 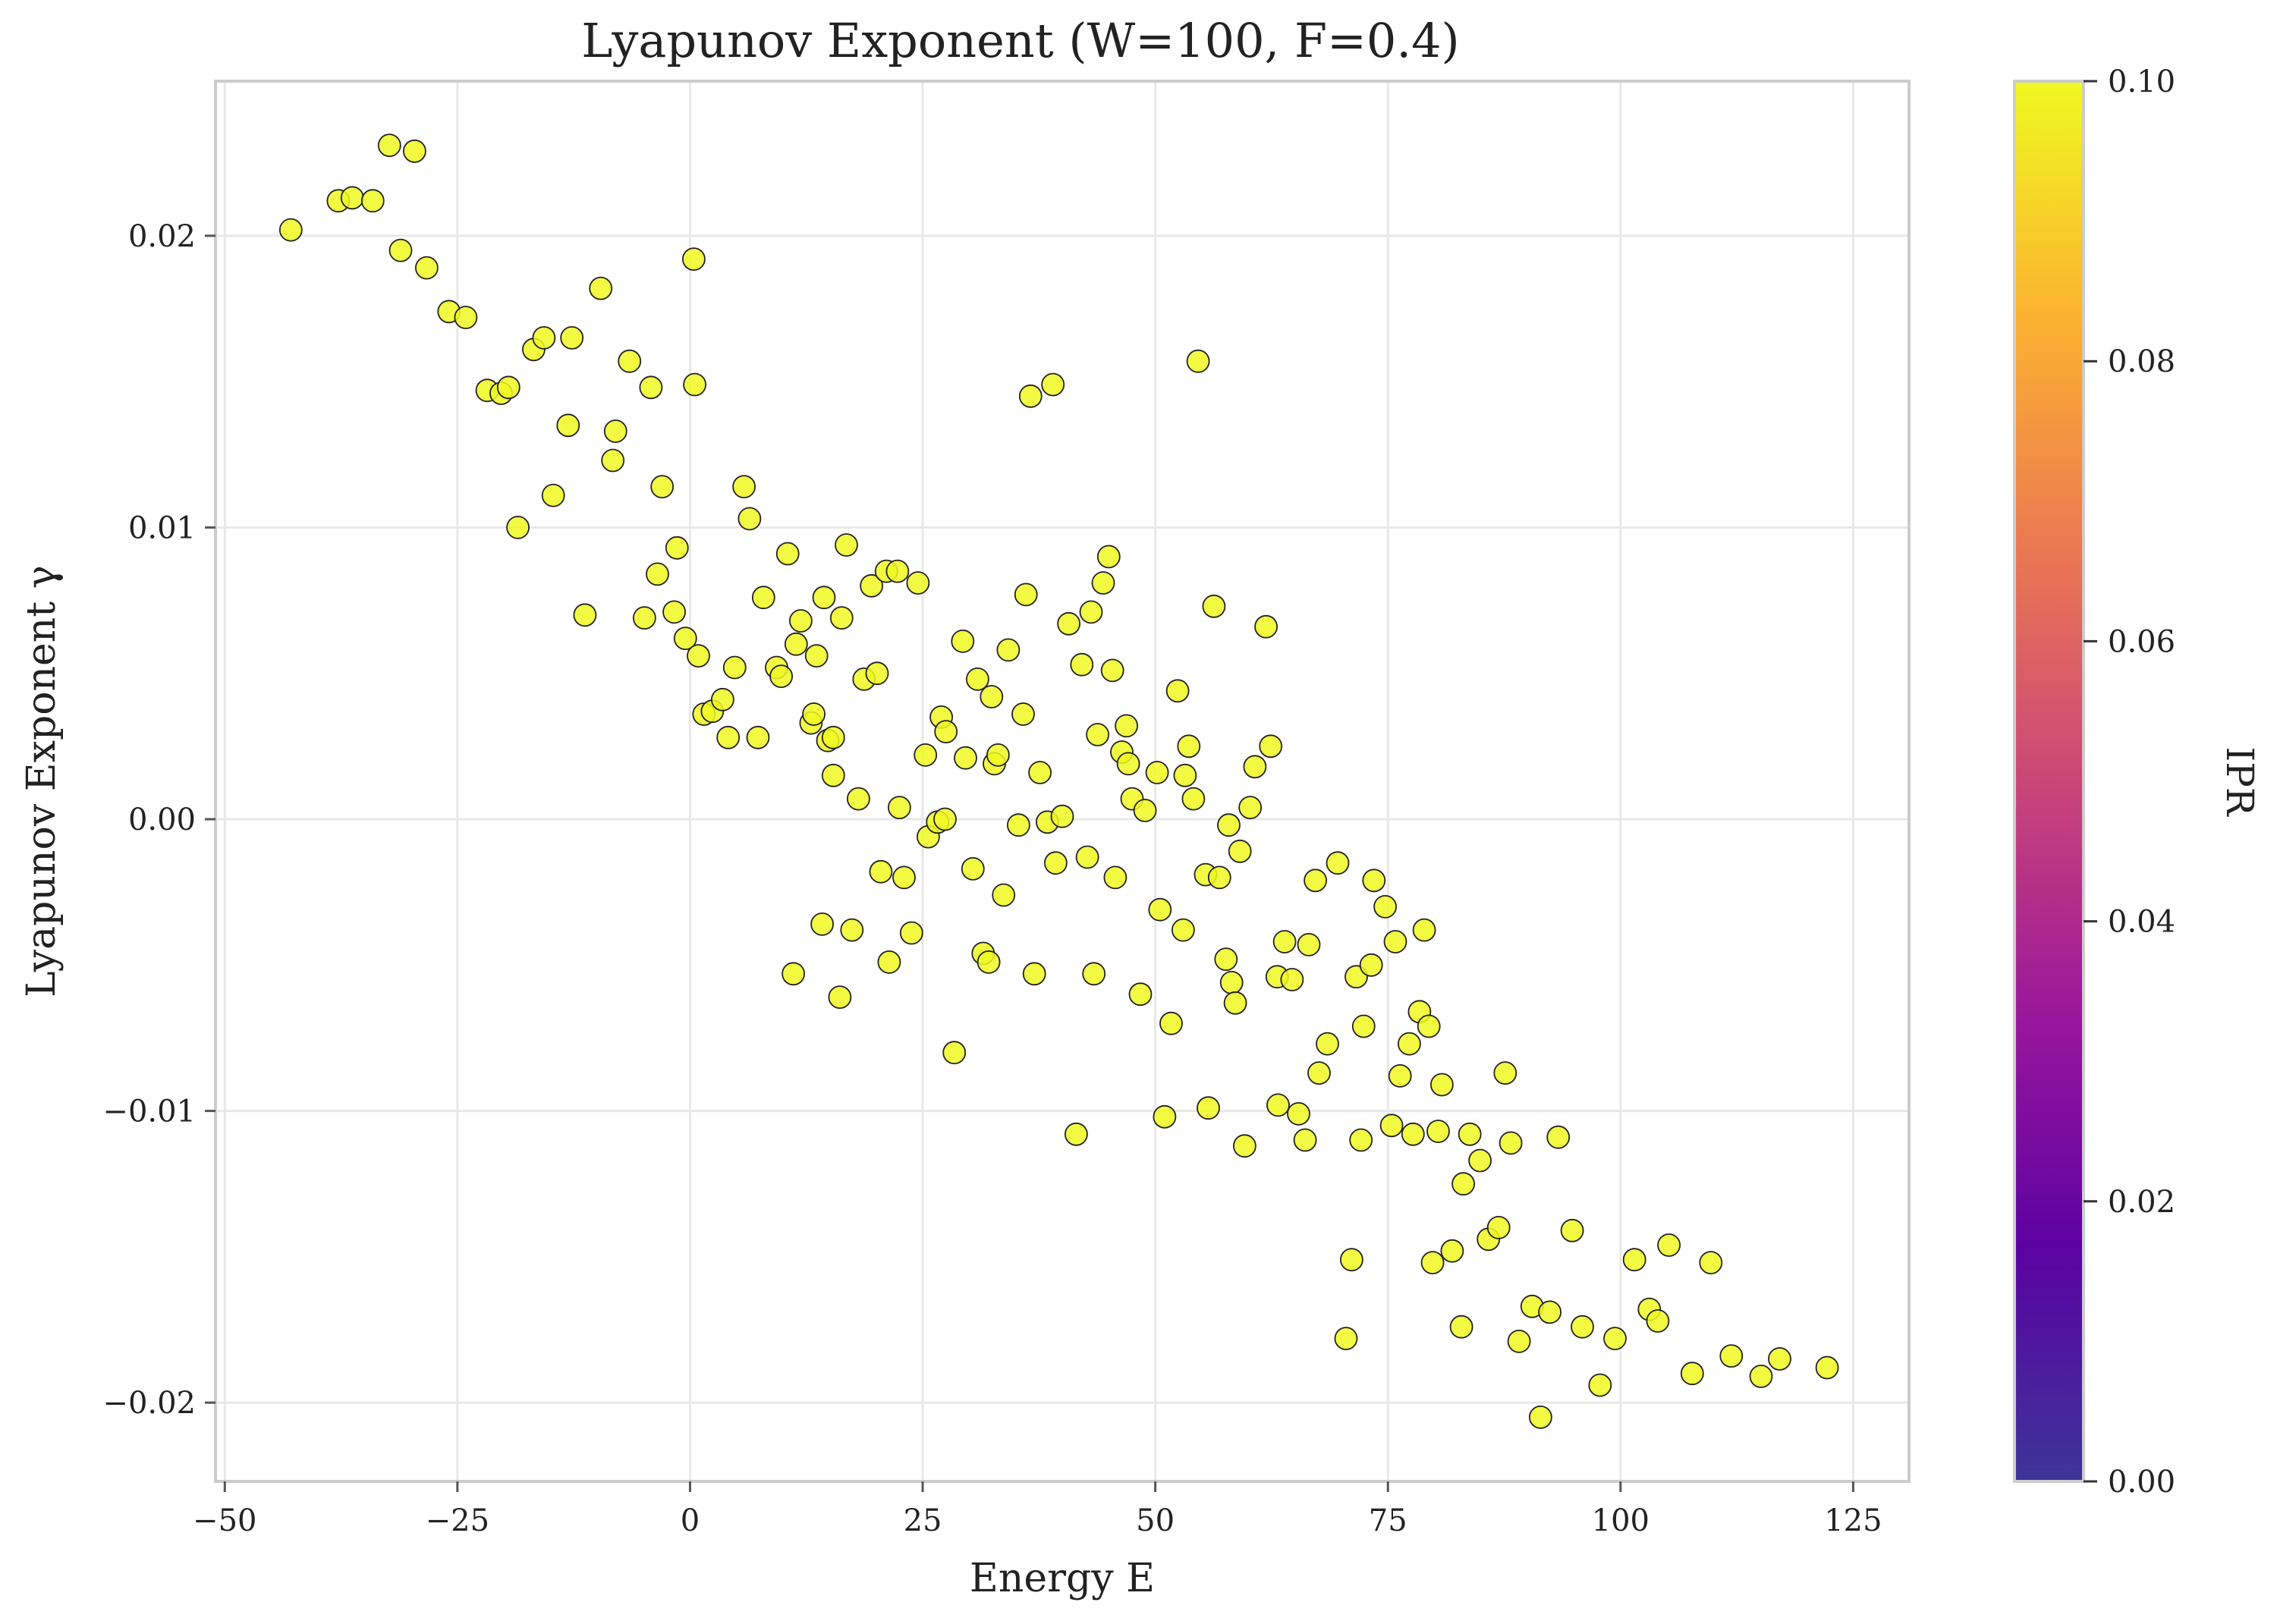 What do you see at coordinates (1853, 1520) in the screenshot?
I see `x-tick-label: 125` at bounding box center [1853, 1520].